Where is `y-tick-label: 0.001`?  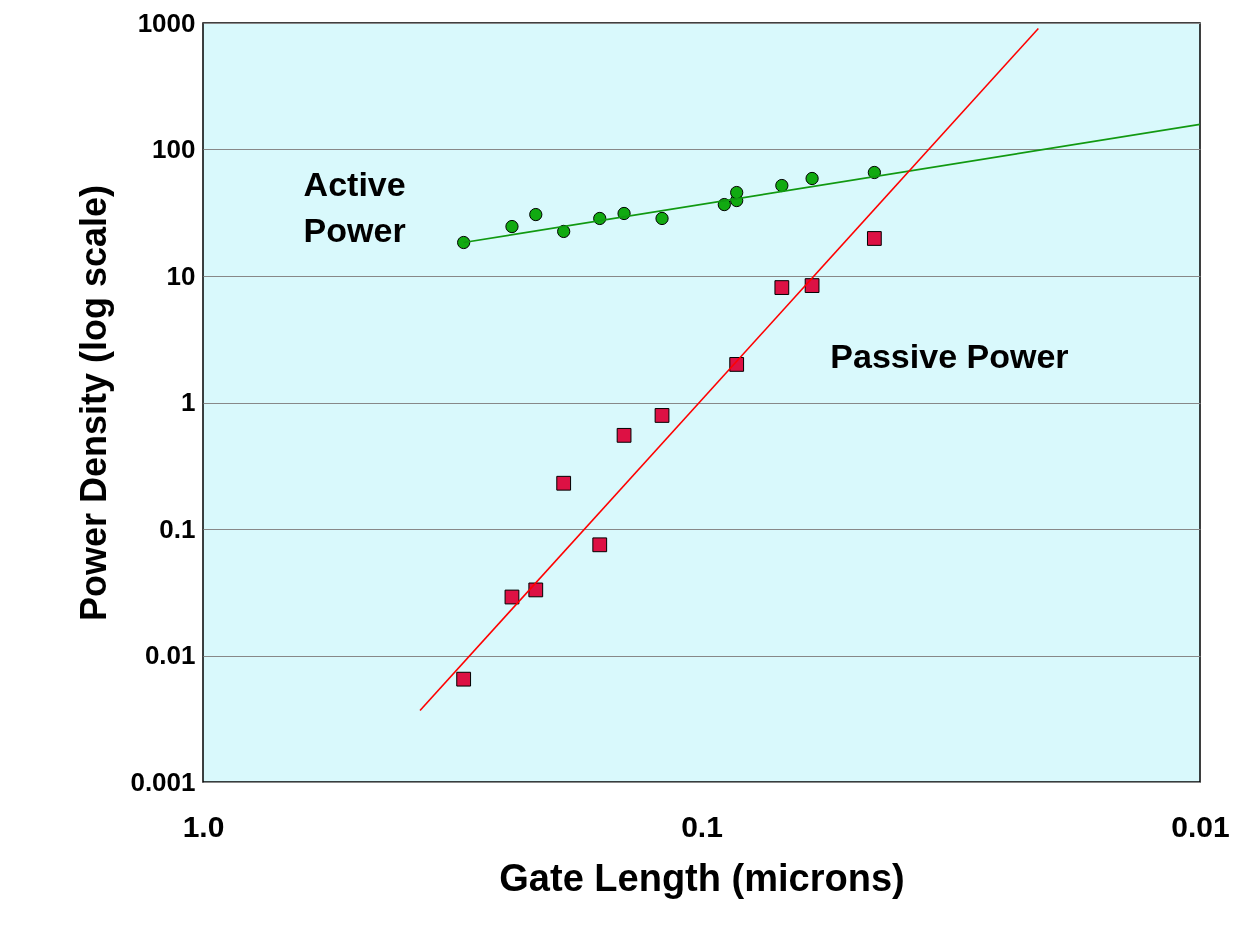 y-tick-label: 0.001 is located at coordinates (163, 781).